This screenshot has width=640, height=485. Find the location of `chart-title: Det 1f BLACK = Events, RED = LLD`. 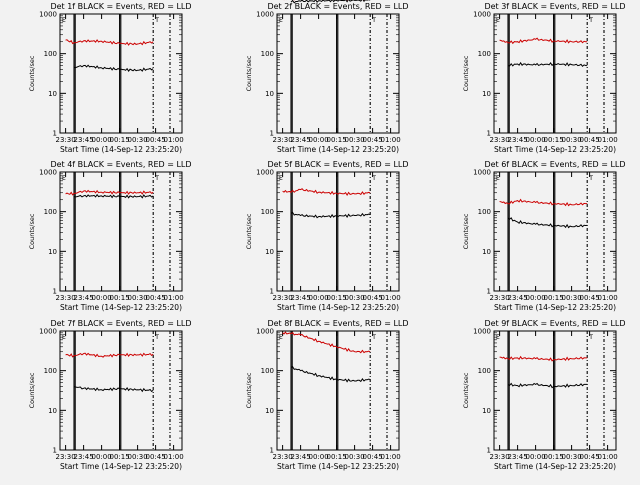

chart-title: Det 1f BLACK = Events, RED = LLD is located at coordinates (120, 6).